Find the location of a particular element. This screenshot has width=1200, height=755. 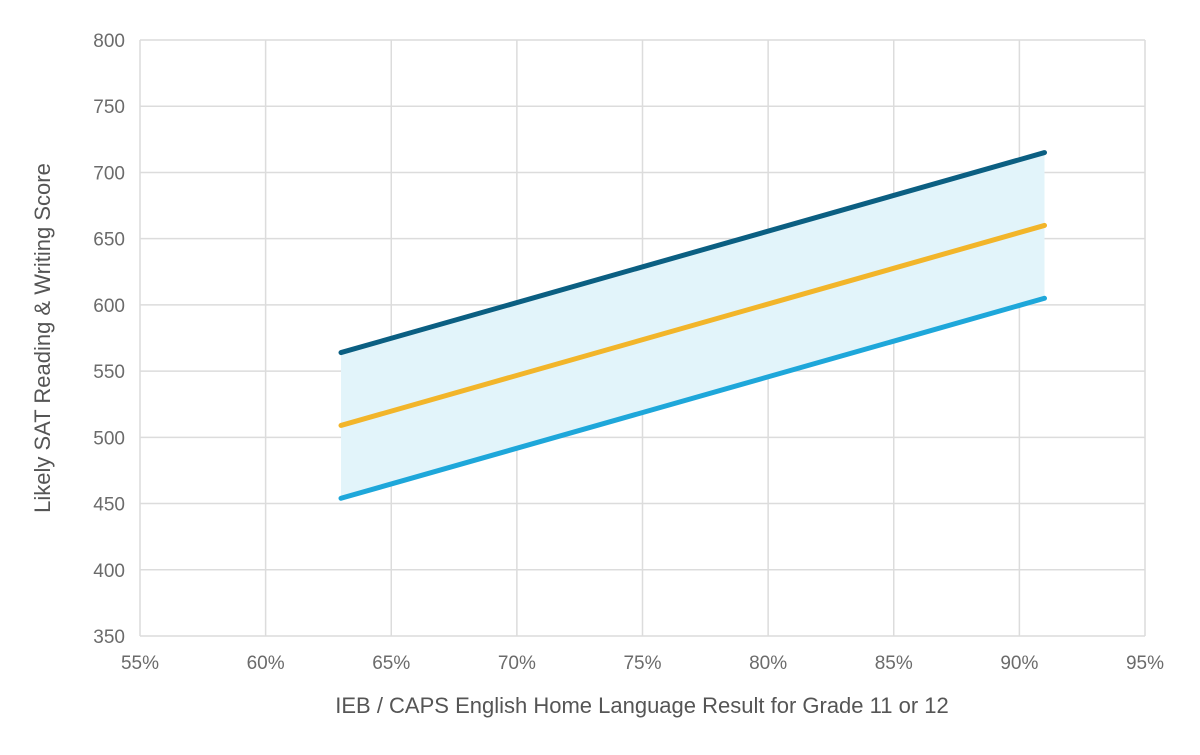

y-tick-label: 600 is located at coordinates (109, 306).